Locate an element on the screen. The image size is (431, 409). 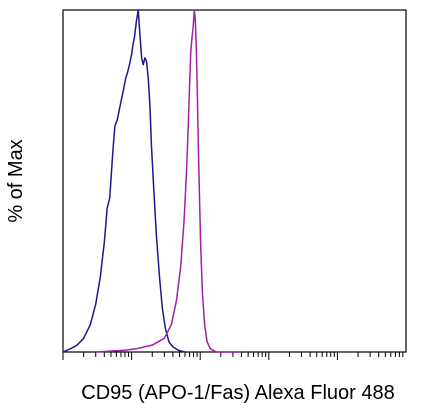
x-axis-label: CD95 (APO-1/Fas) Alexa Fluor 488 is located at coordinates (237, 393).